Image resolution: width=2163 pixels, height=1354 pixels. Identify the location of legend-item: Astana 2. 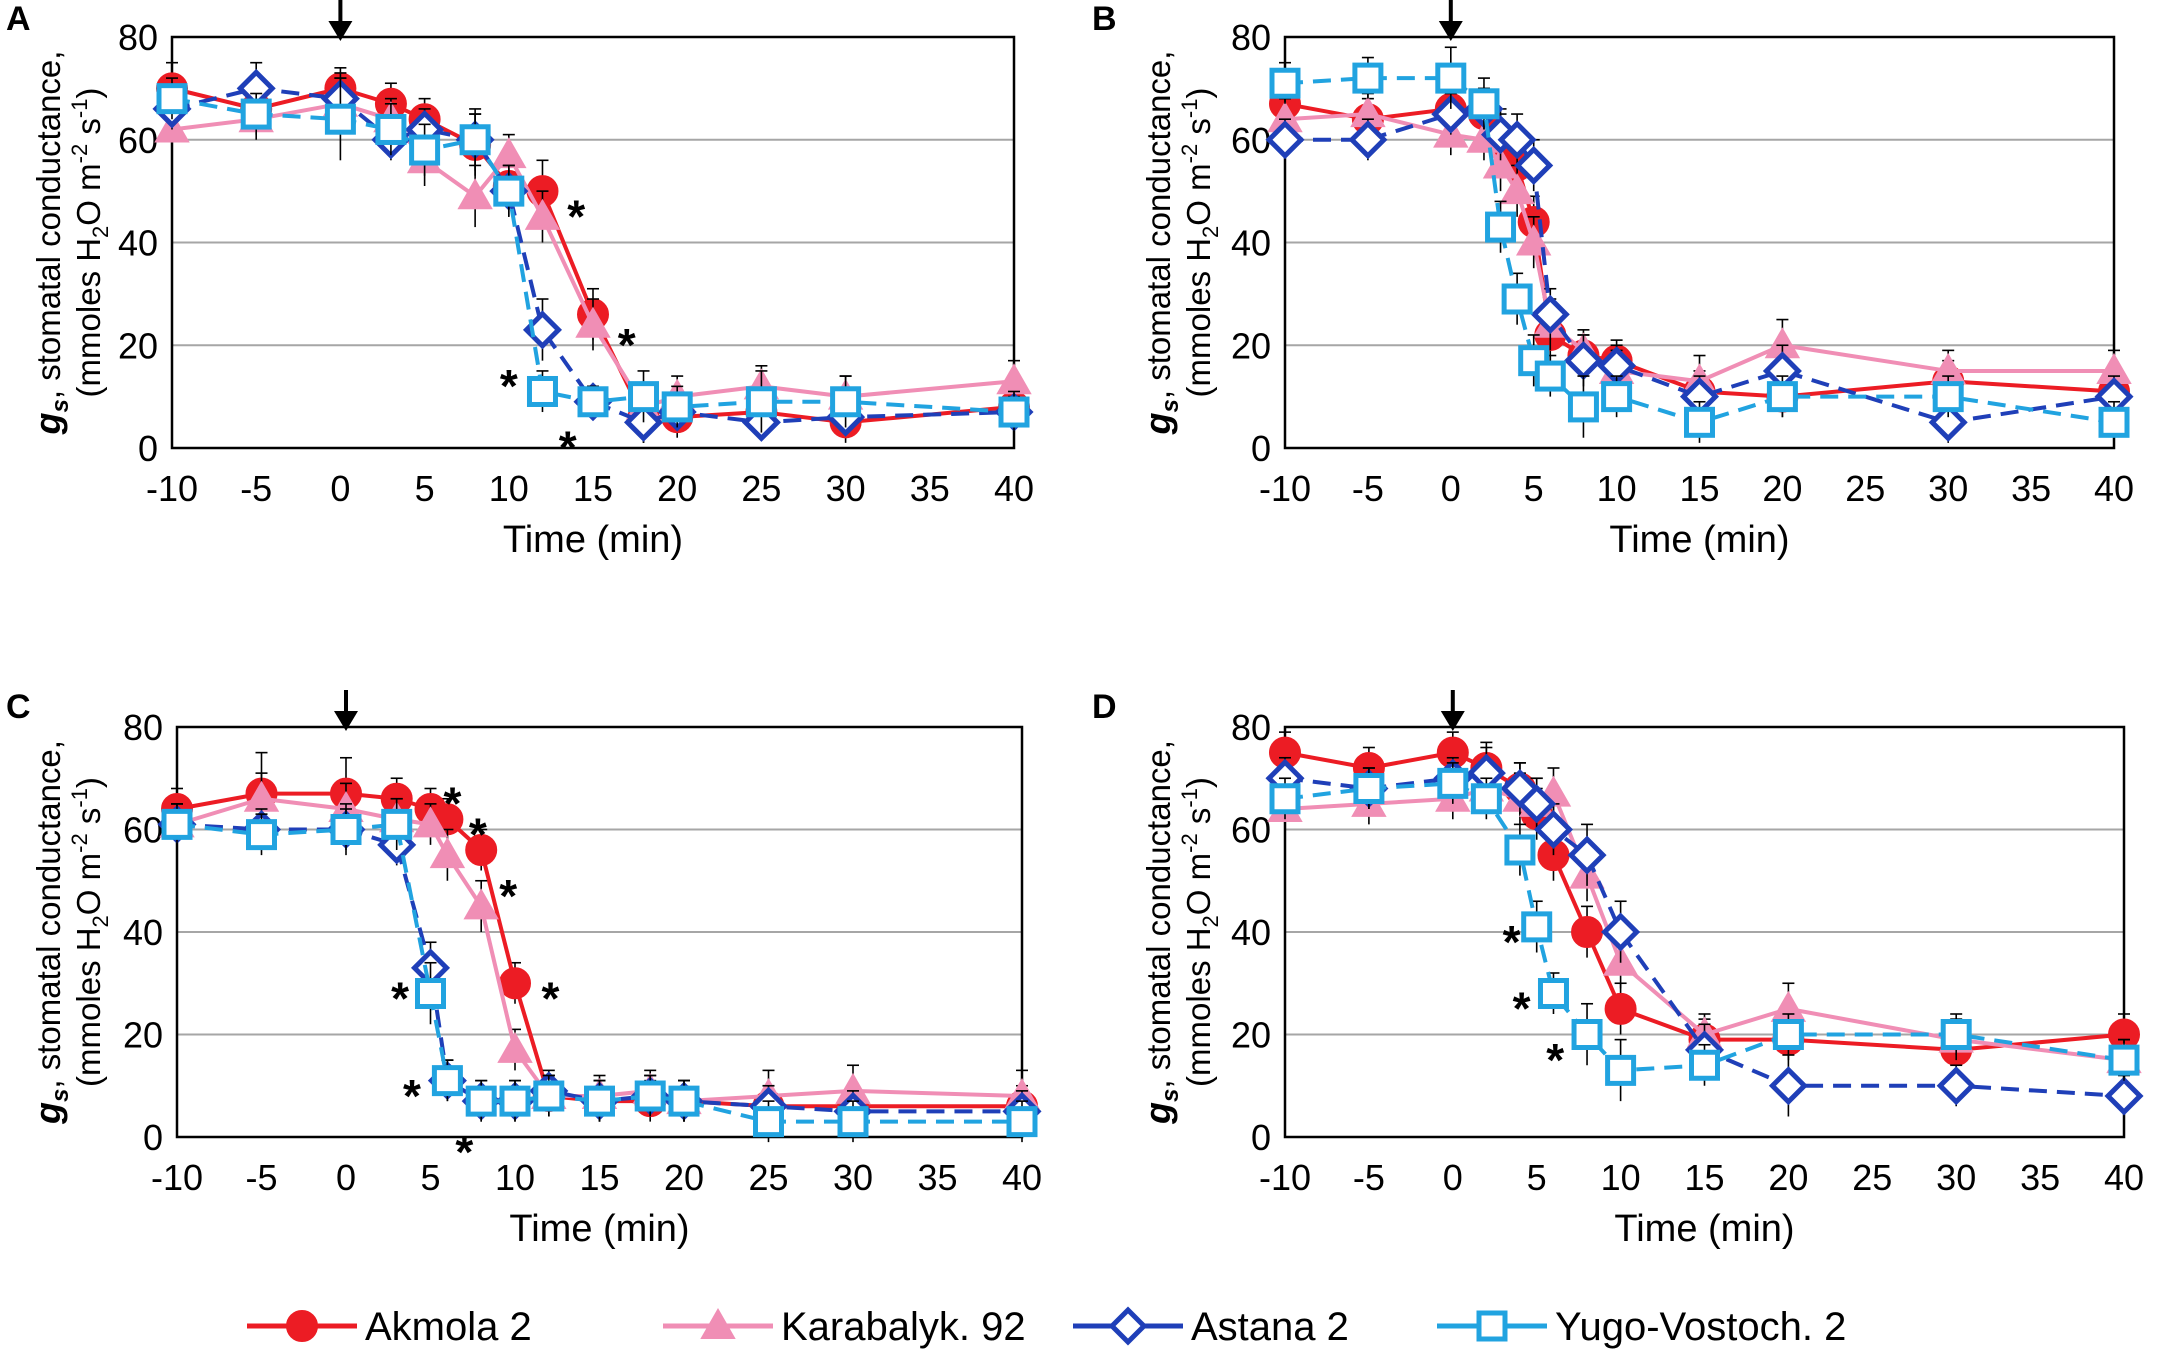
(1211, 1327).